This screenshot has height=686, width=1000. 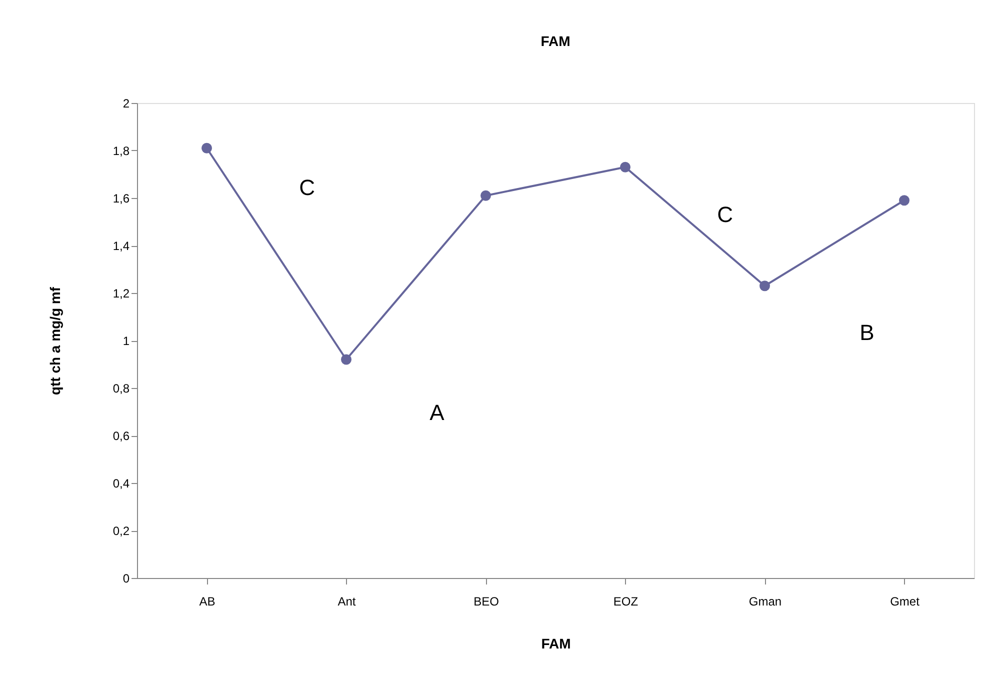 I want to click on annotation: B, so click(x=867, y=332).